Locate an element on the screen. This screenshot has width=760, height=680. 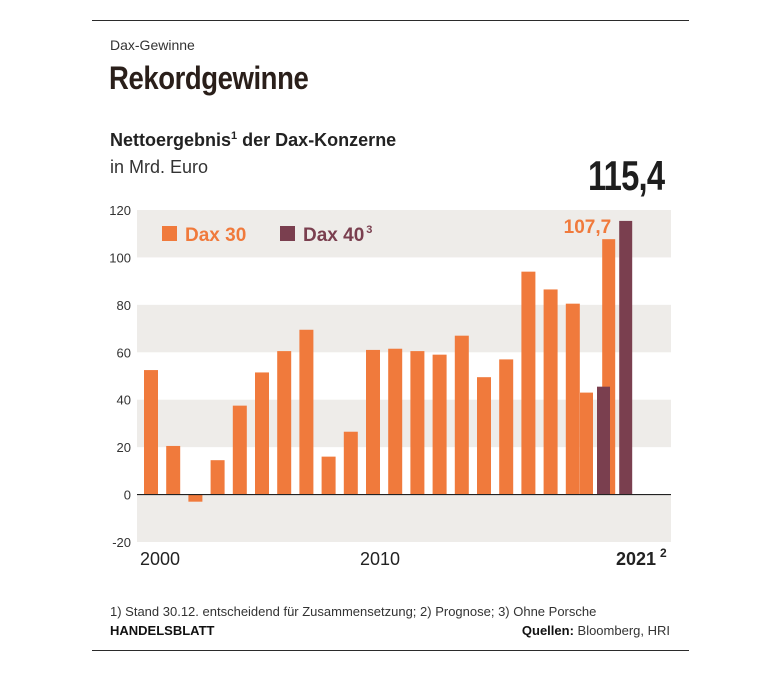
brand-label: HANDELSBLATT is located at coordinates (162, 630).